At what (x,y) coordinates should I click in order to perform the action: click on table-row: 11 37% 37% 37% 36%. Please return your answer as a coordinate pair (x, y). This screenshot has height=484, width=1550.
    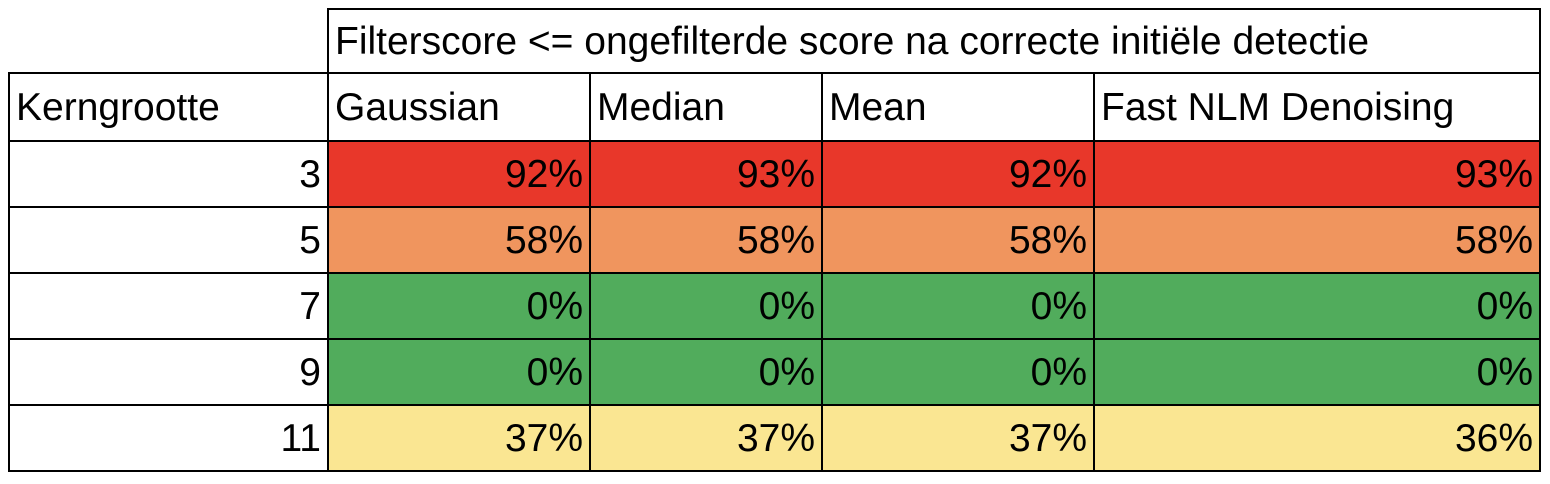
    Looking at the image, I should click on (775, 438).